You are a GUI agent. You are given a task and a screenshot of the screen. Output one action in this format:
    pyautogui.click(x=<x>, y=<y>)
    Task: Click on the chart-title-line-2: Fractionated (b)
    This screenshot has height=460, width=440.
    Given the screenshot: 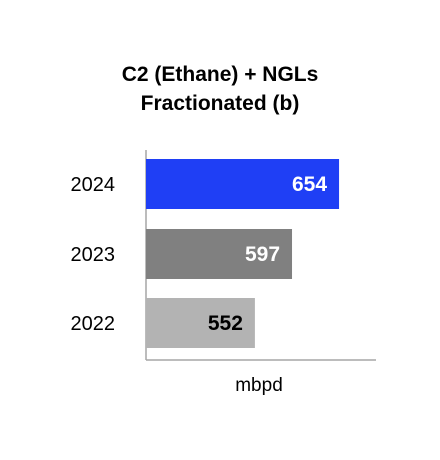 What is the action you would take?
    pyautogui.click(x=220, y=103)
    